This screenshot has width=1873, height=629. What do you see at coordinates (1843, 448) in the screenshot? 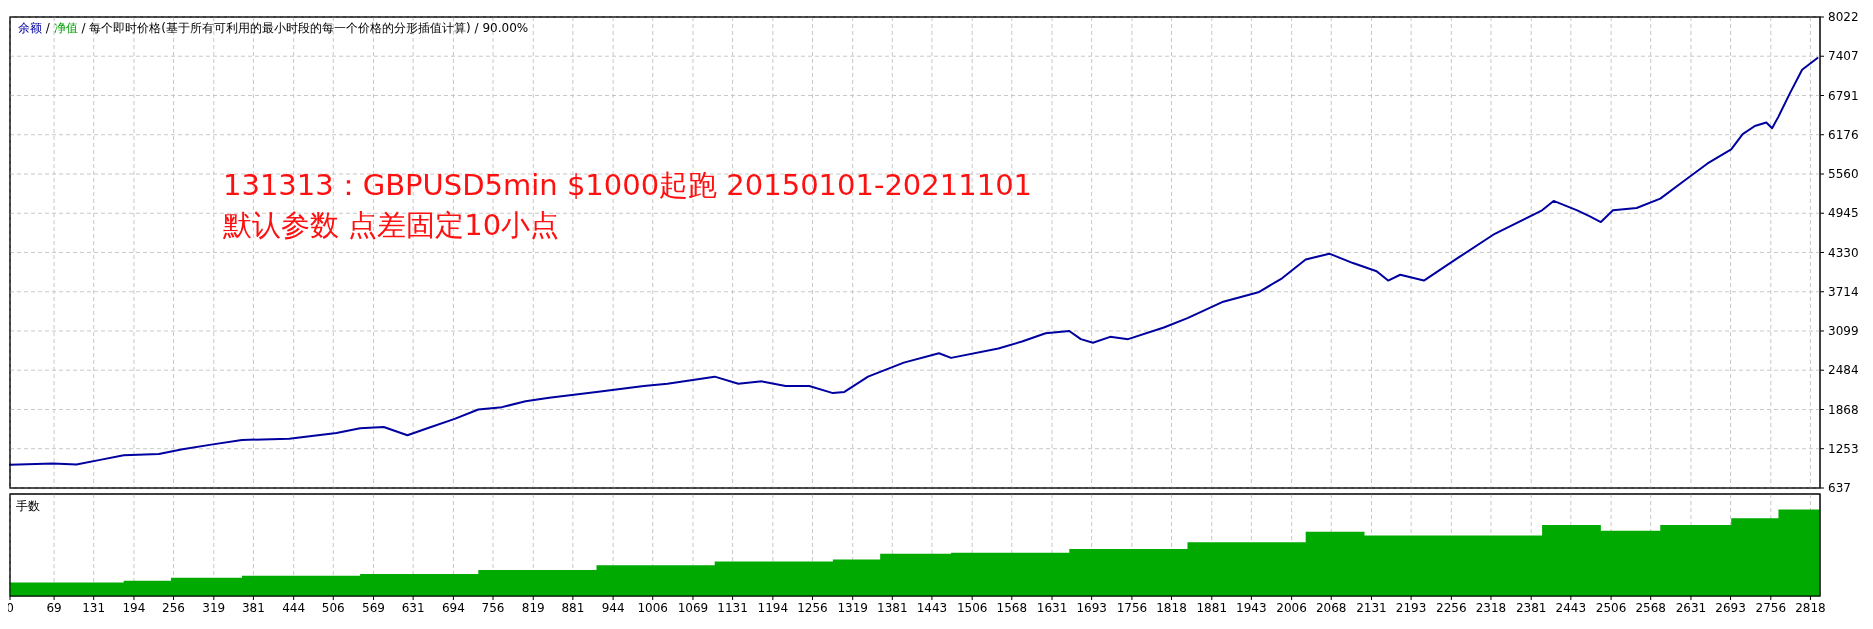
I see `y-tick-label: 1253` at bounding box center [1843, 448].